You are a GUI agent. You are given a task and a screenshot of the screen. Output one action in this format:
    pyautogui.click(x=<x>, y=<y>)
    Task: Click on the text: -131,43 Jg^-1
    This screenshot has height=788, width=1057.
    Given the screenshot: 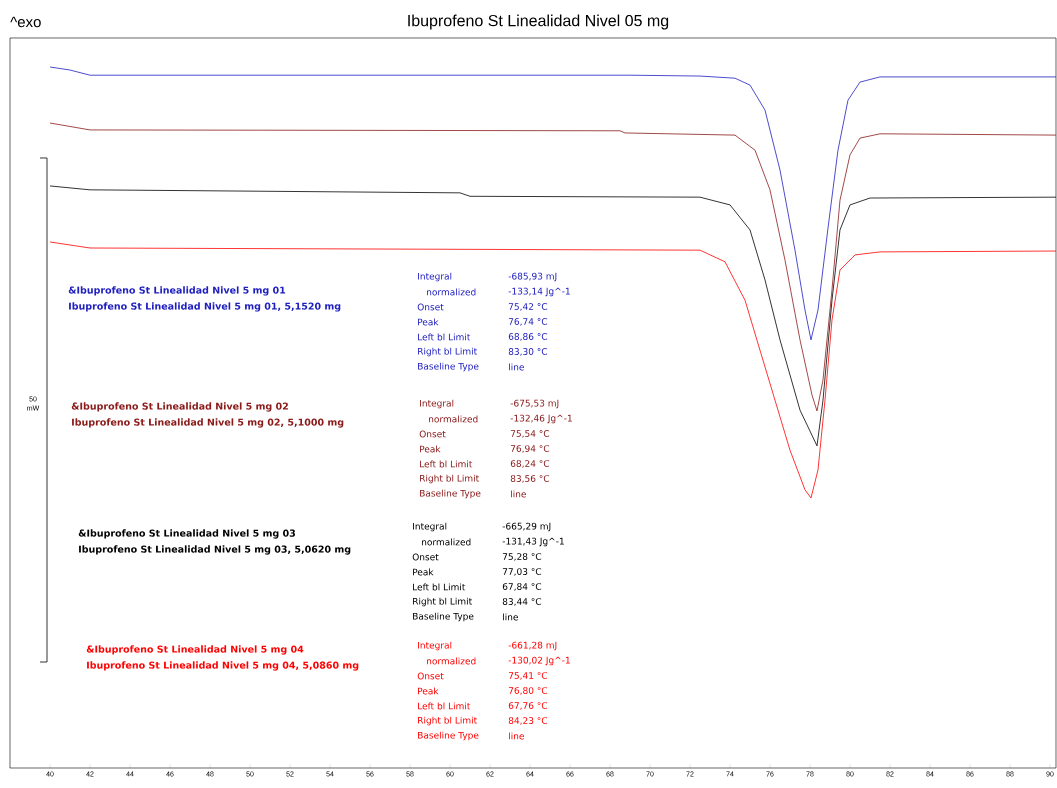 What is the action you would take?
    pyautogui.click(x=533, y=542)
    